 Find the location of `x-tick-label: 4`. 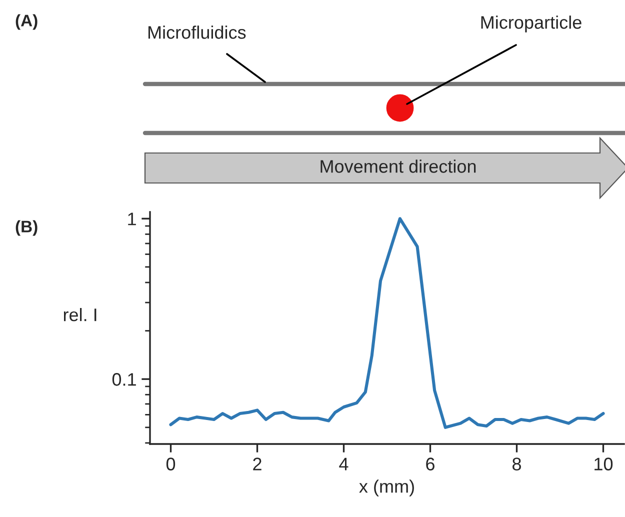

x-tick-label: 4 is located at coordinates (343, 464).